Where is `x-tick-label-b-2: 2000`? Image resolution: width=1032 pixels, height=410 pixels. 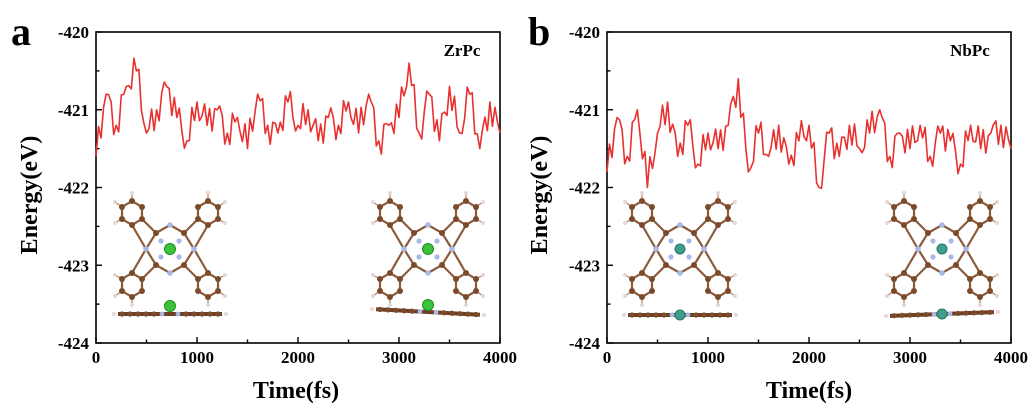 x-tick-label-b-2: 2000 is located at coordinates (809, 357).